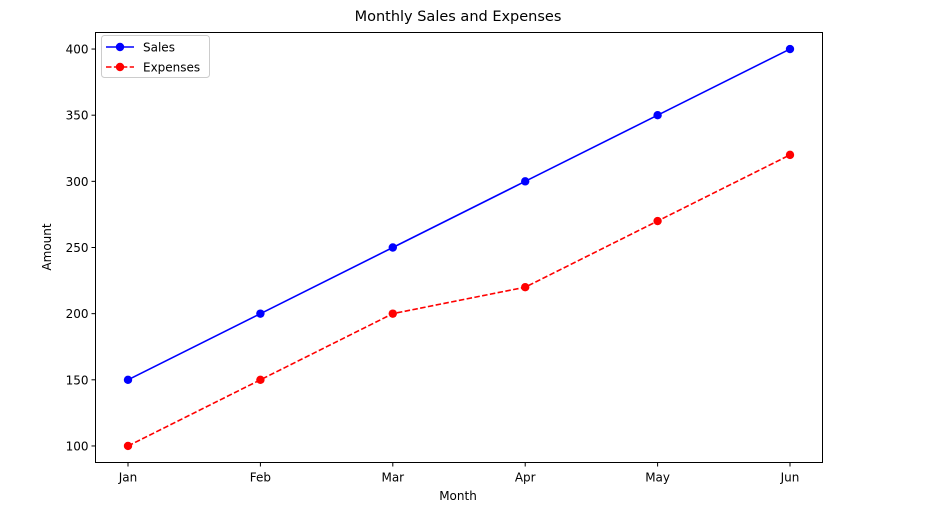 This screenshot has height=522, width=935. What do you see at coordinates (392, 478) in the screenshot?
I see `x-tick-label: Mar` at bounding box center [392, 478].